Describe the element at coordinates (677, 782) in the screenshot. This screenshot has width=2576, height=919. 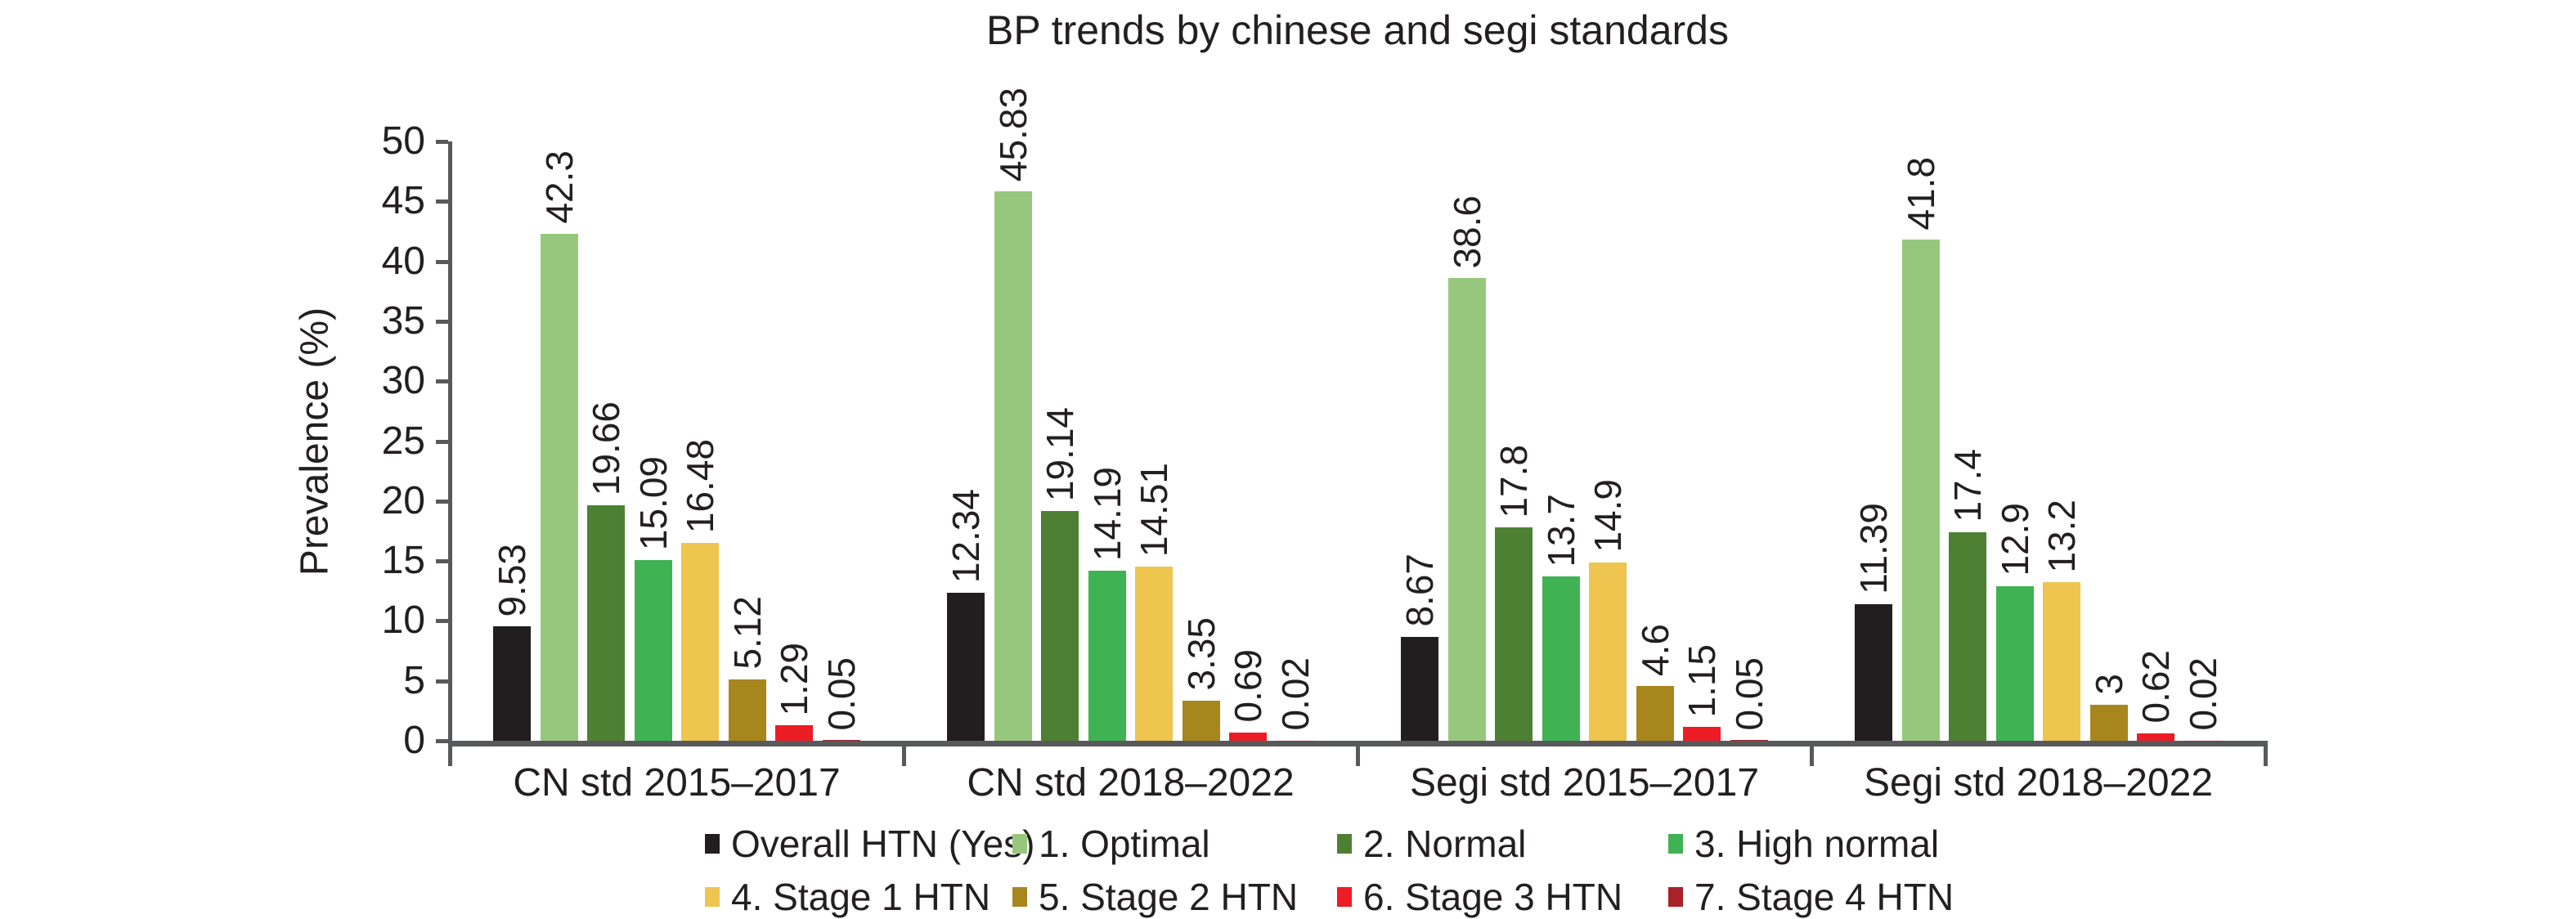
I see `category-label: CN std 2015–2017` at that location.